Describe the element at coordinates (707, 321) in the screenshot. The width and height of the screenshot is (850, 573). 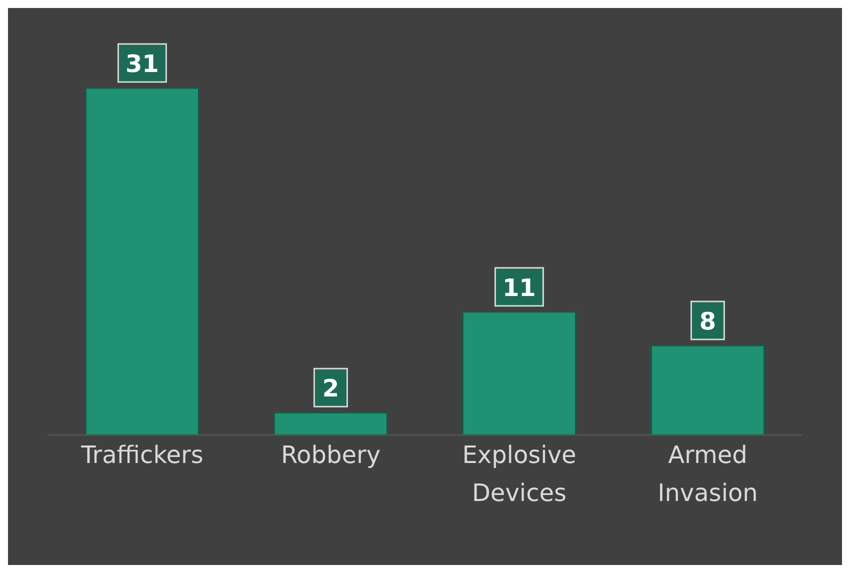
I see `data-label: 8` at that location.